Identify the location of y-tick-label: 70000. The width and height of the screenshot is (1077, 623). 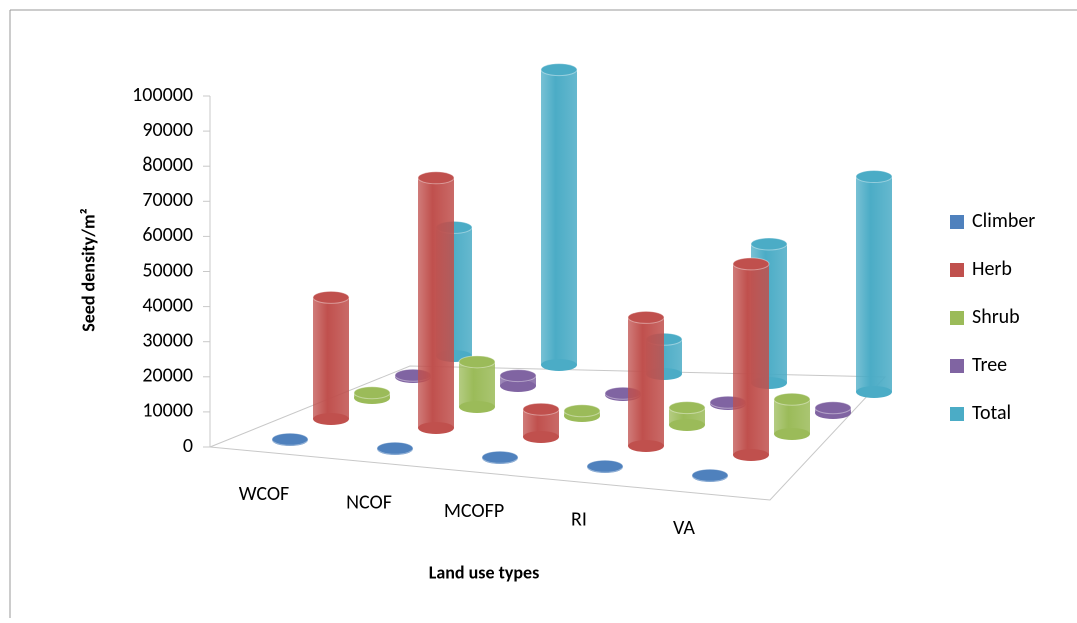
(167, 200).